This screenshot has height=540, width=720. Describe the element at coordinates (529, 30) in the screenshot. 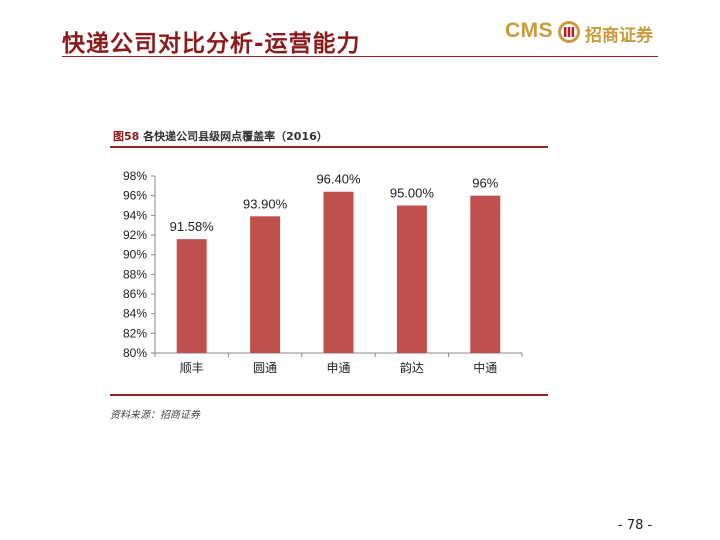

I see `logo-brand-latin: CMS` at that location.